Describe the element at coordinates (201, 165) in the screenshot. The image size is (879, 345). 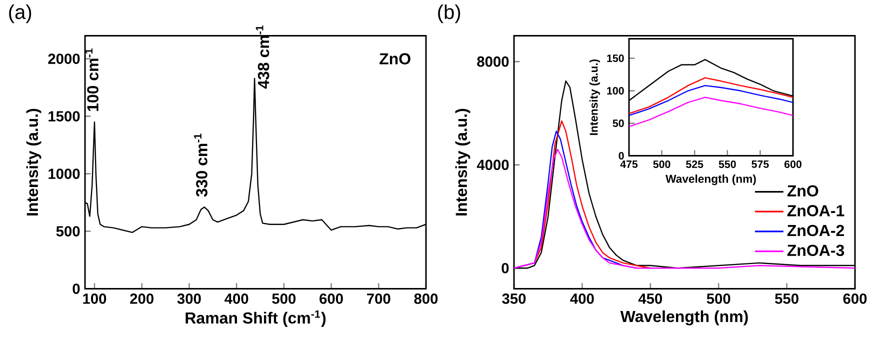
I see `annotation: 330 cm$^{-1}$` at that location.